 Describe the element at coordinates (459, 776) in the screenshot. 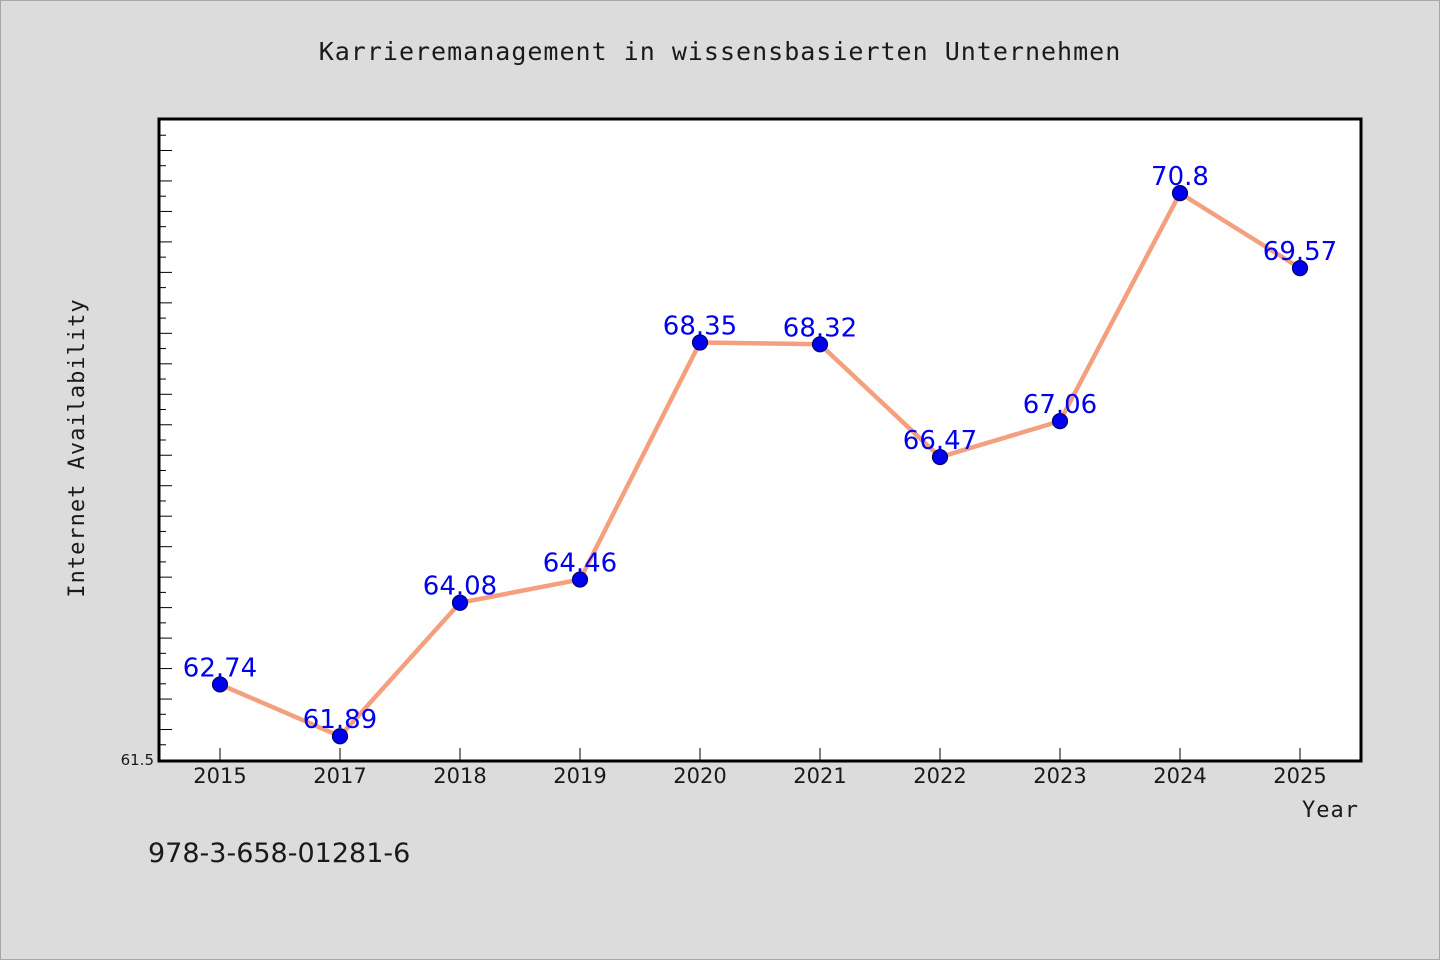

I see `x-tick-label: 2018` at that location.